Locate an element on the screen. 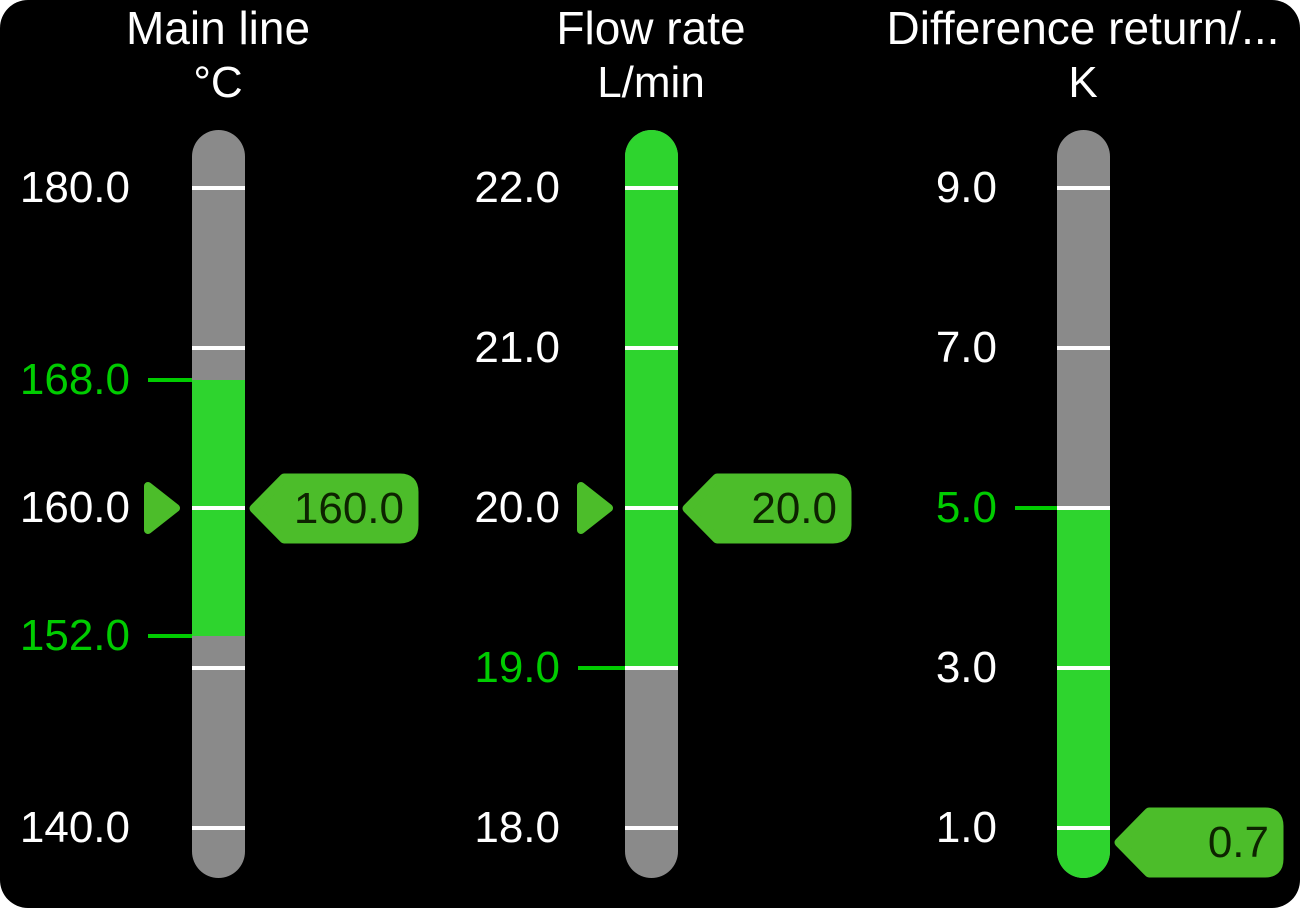  limit-label: 152.0 is located at coordinates (74, 635).